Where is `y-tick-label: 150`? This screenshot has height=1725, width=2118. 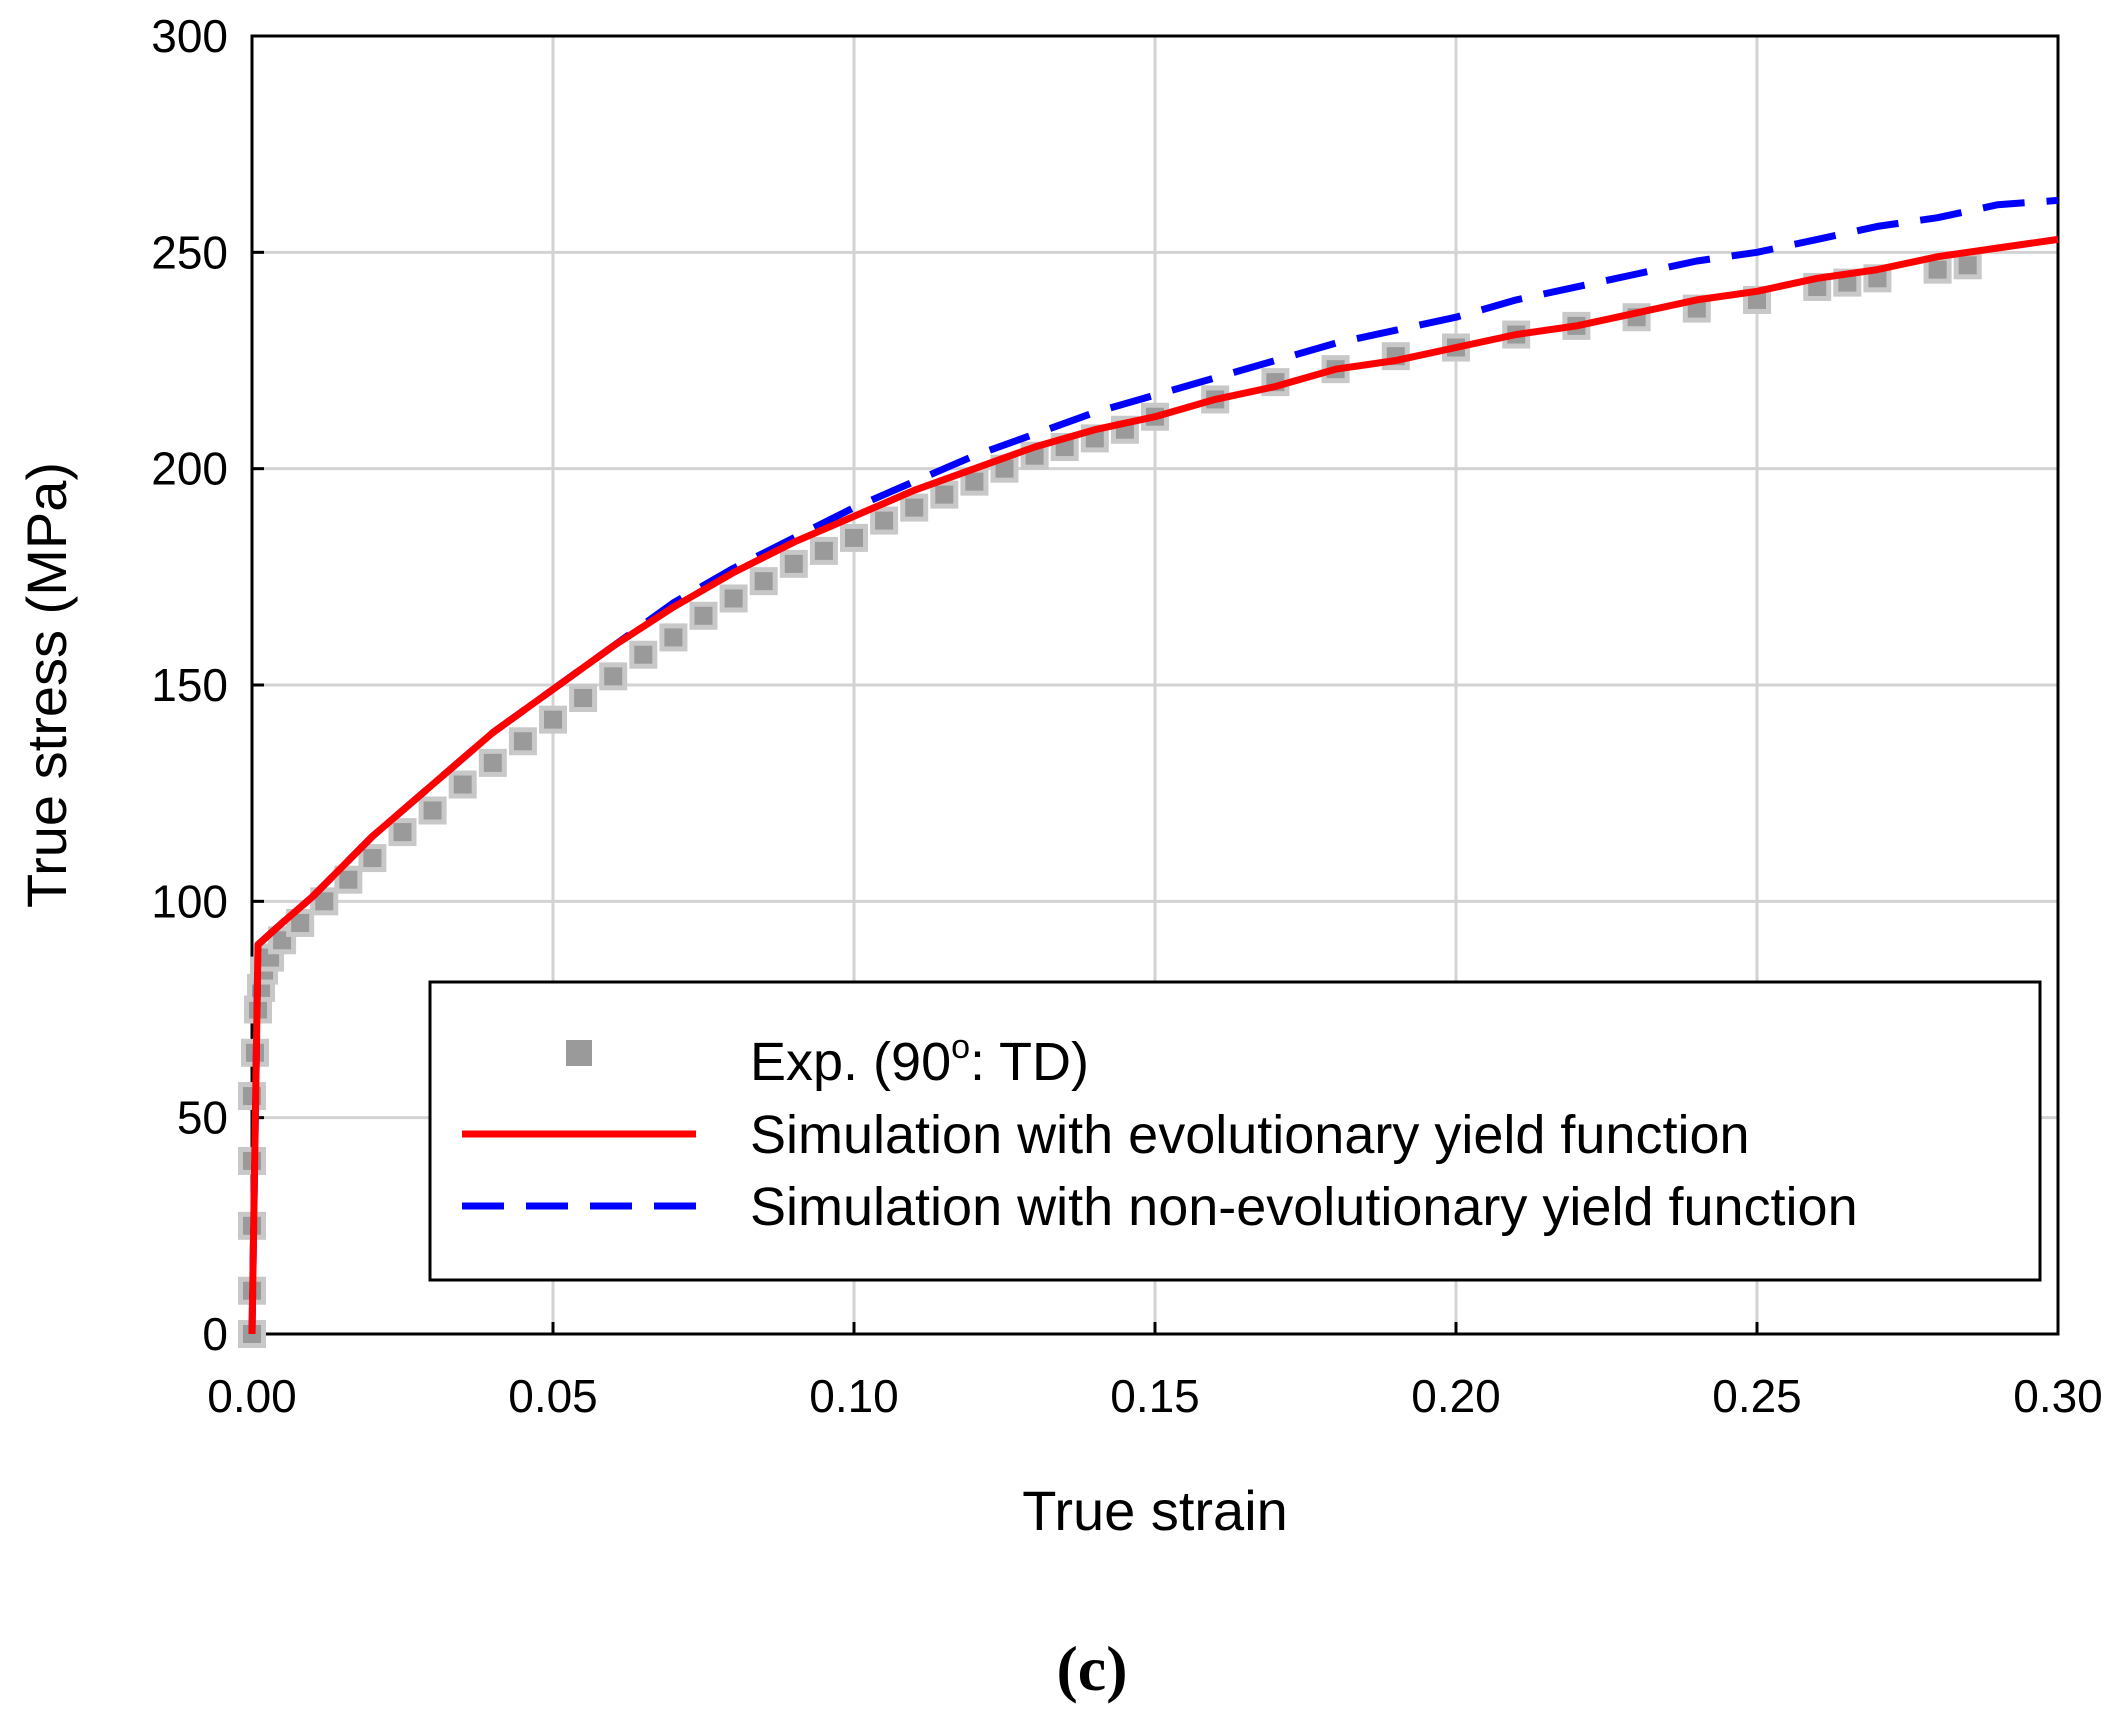
y-tick-label: 150 is located at coordinates (189, 685).